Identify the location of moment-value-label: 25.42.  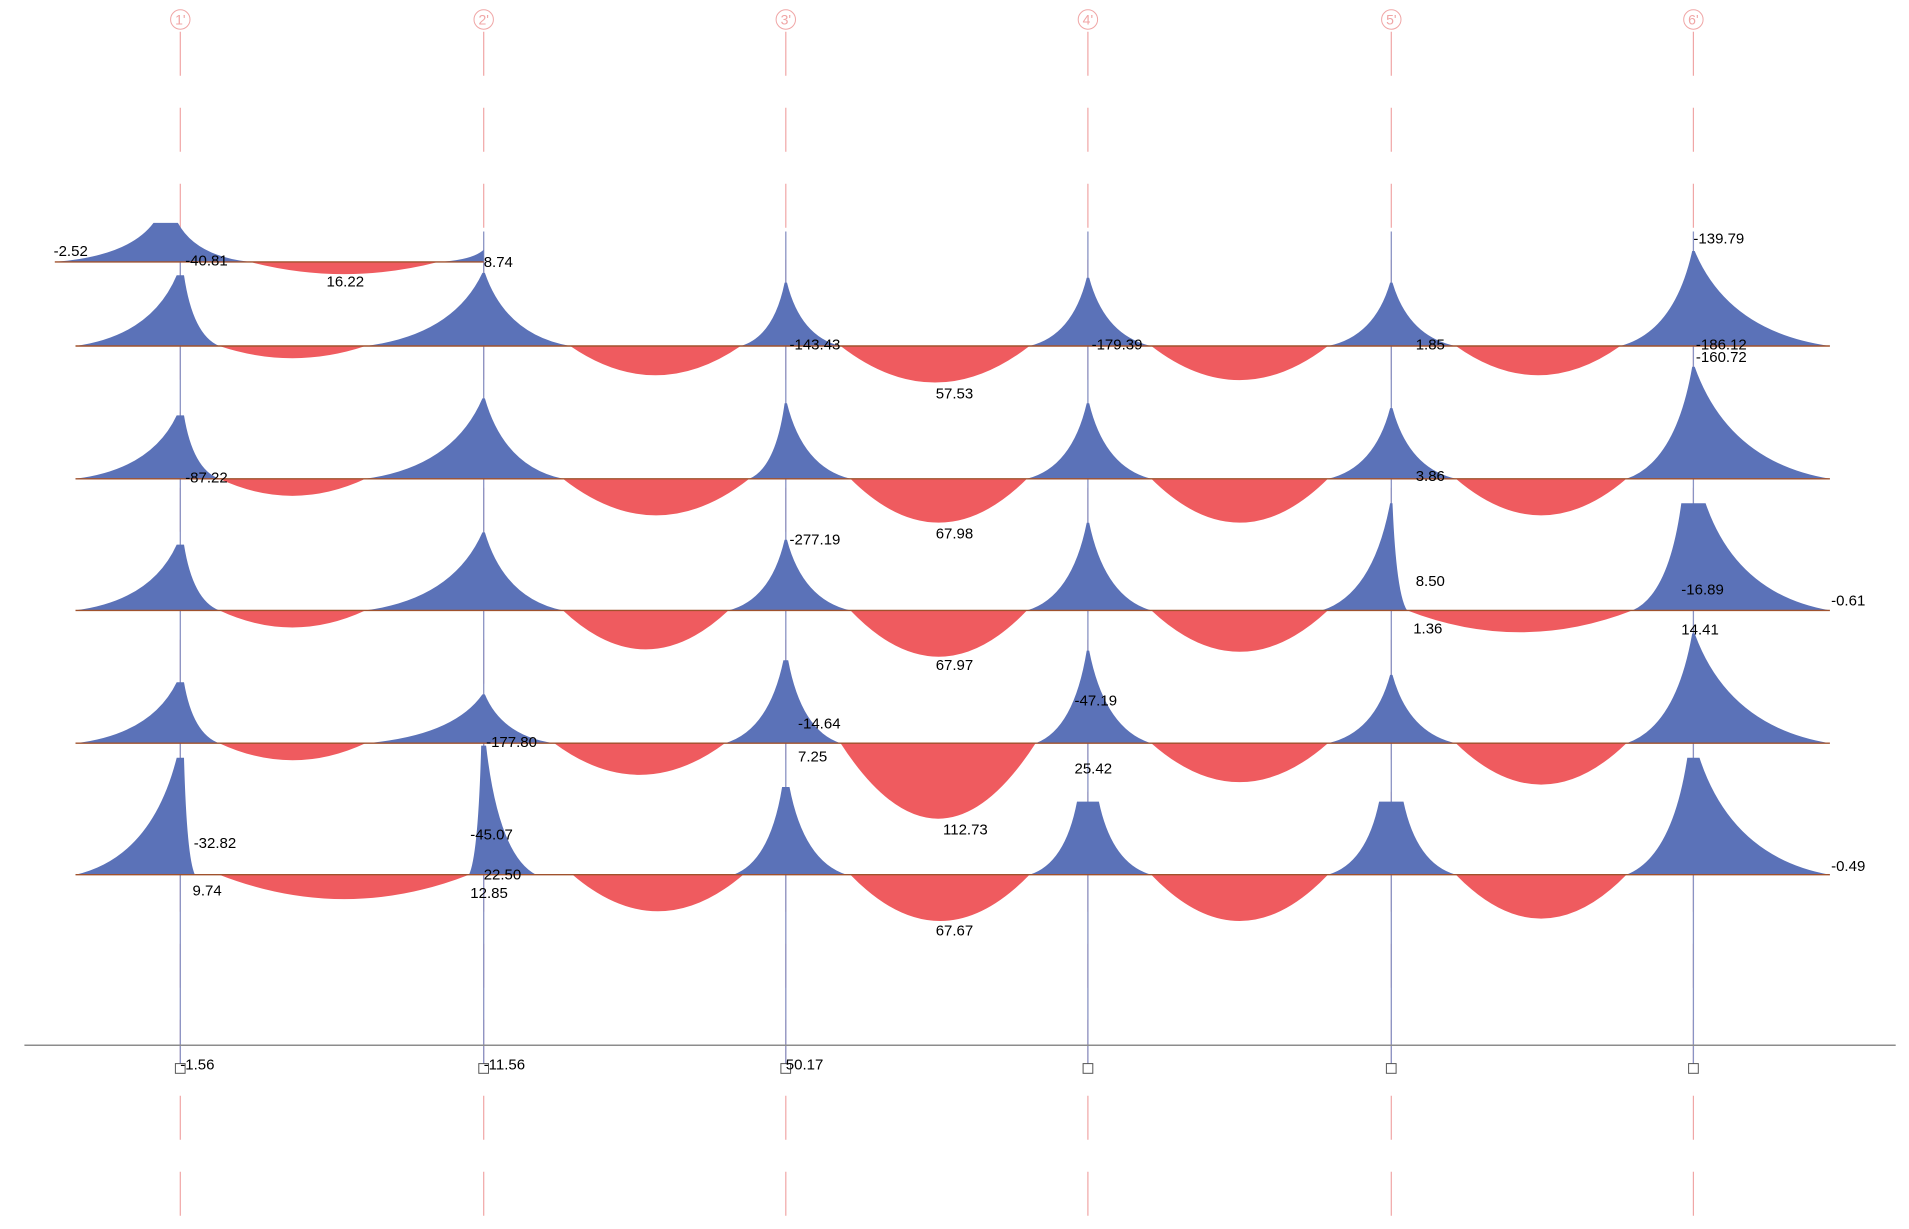
(1094, 769).